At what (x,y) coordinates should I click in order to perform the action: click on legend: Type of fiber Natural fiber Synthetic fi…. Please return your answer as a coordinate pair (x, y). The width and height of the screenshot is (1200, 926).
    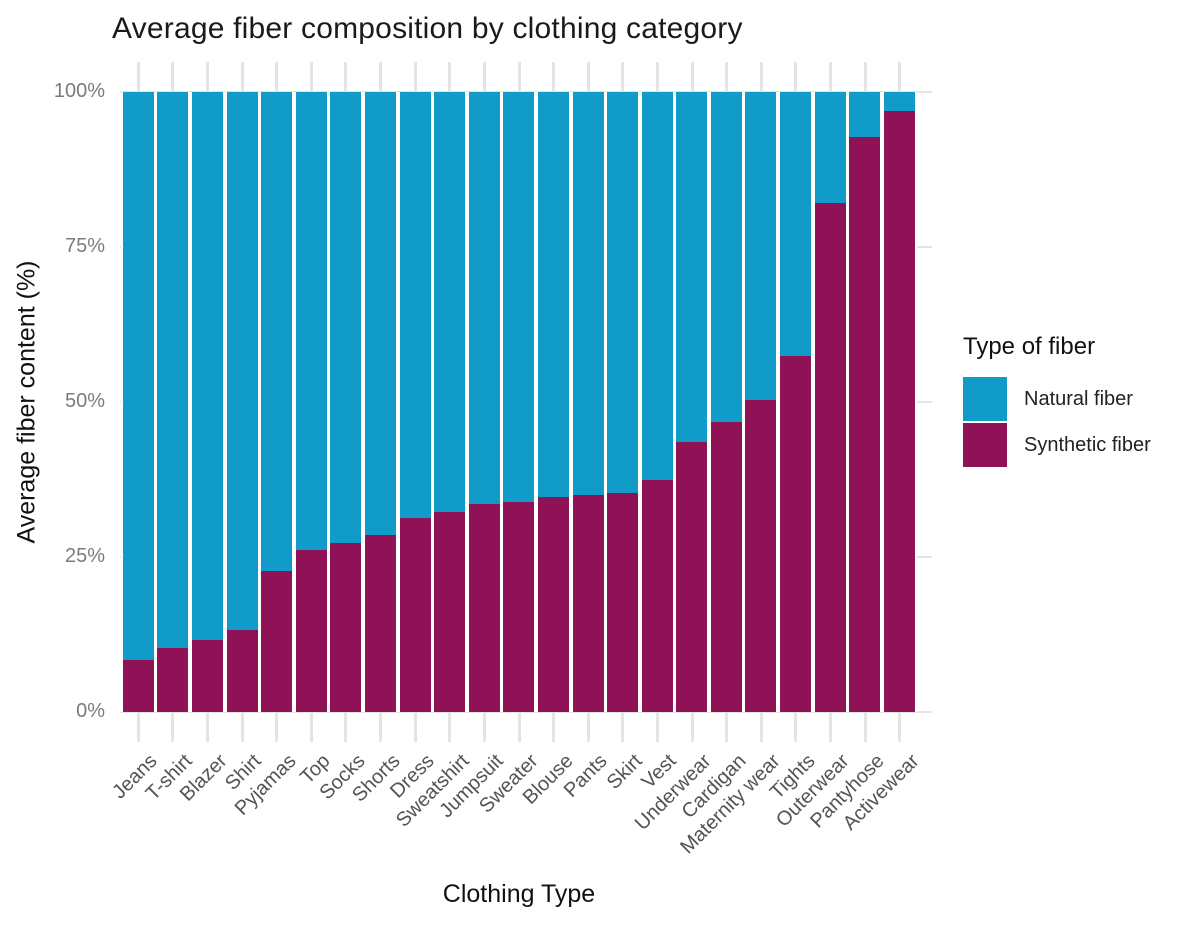
    Looking at the image, I should click on (1057, 401).